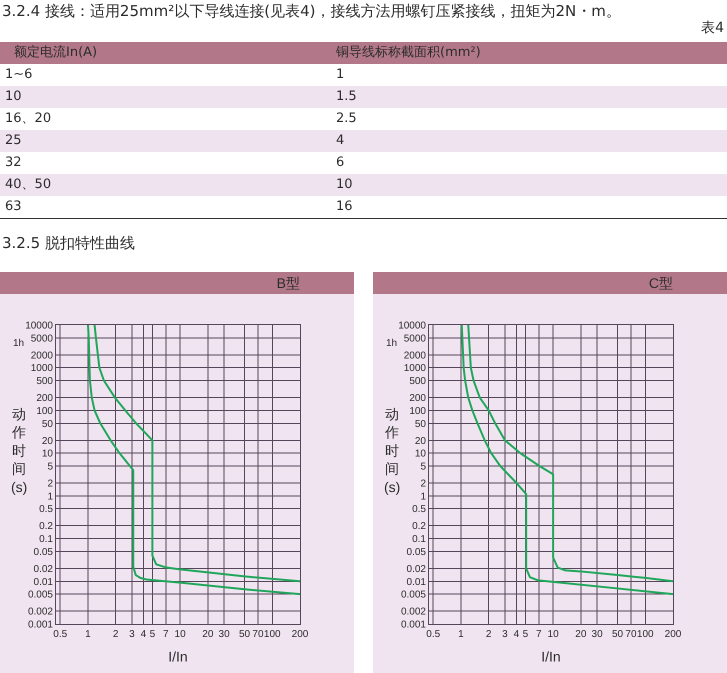 This screenshot has height=673, width=727. What do you see at coordinates (13, 206) in the screenshot?
I see `text: 63` at bounding box center [13, 206].